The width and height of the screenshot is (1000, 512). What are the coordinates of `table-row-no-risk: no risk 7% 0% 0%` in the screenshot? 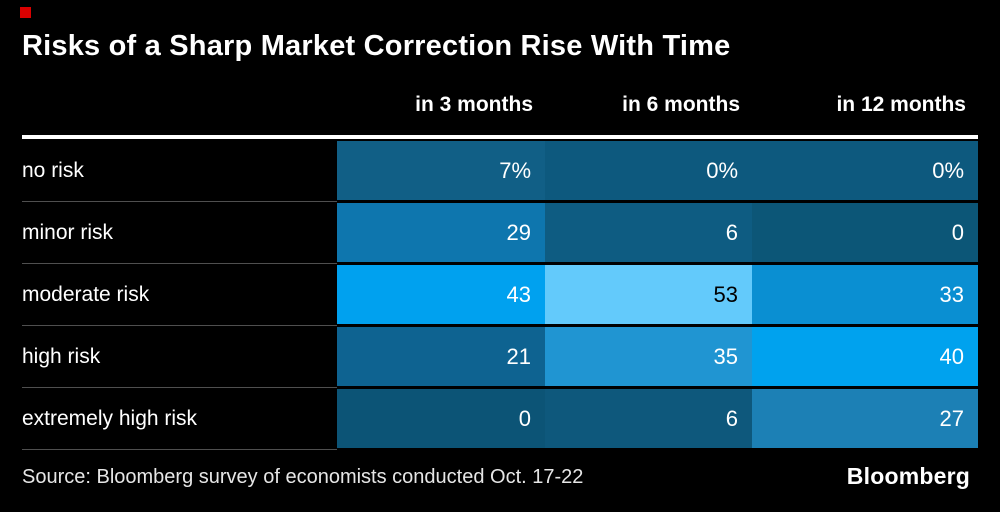 It's located at (500, 170).